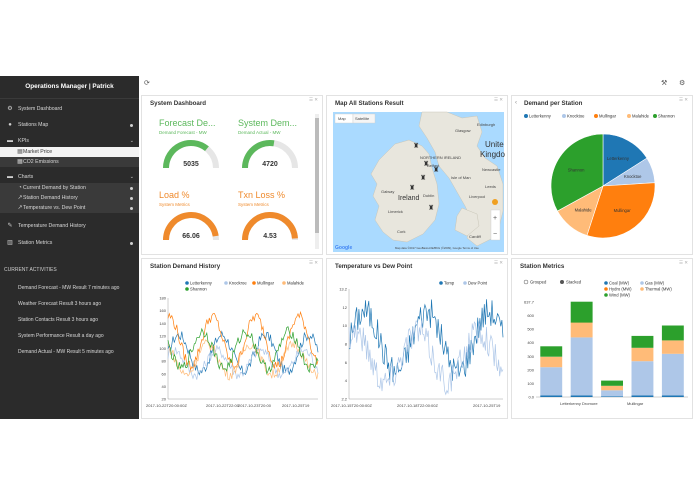  What do you see at coordinates (655, 283) in the screenshot?
I see `legend-label: Gas (MW)` at bounding box center [655, 283].